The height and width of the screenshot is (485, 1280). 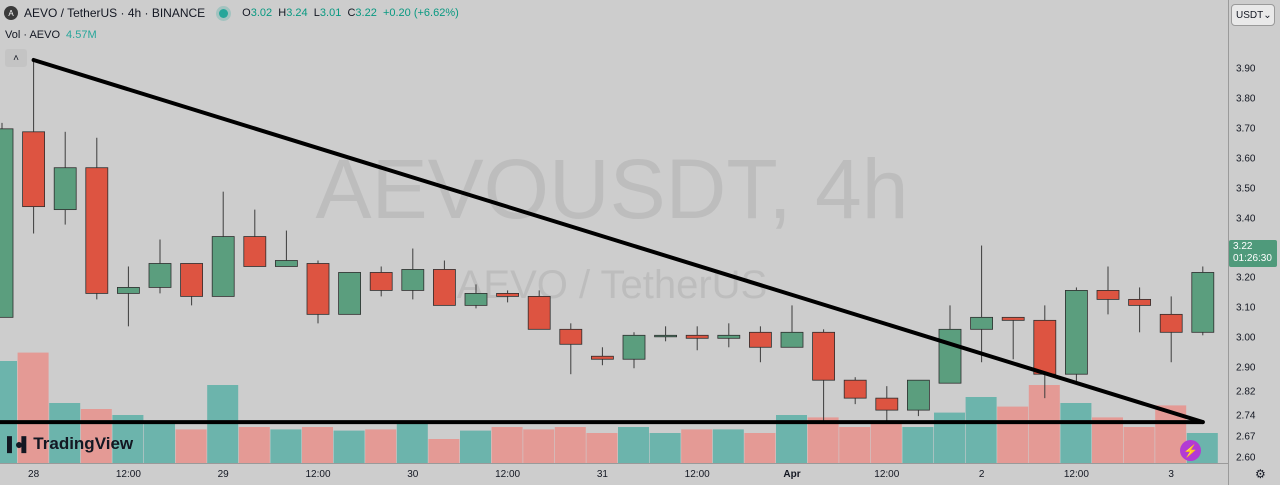 I want to click on price-axis-label: 3.20, so click(x=1246, y=278).